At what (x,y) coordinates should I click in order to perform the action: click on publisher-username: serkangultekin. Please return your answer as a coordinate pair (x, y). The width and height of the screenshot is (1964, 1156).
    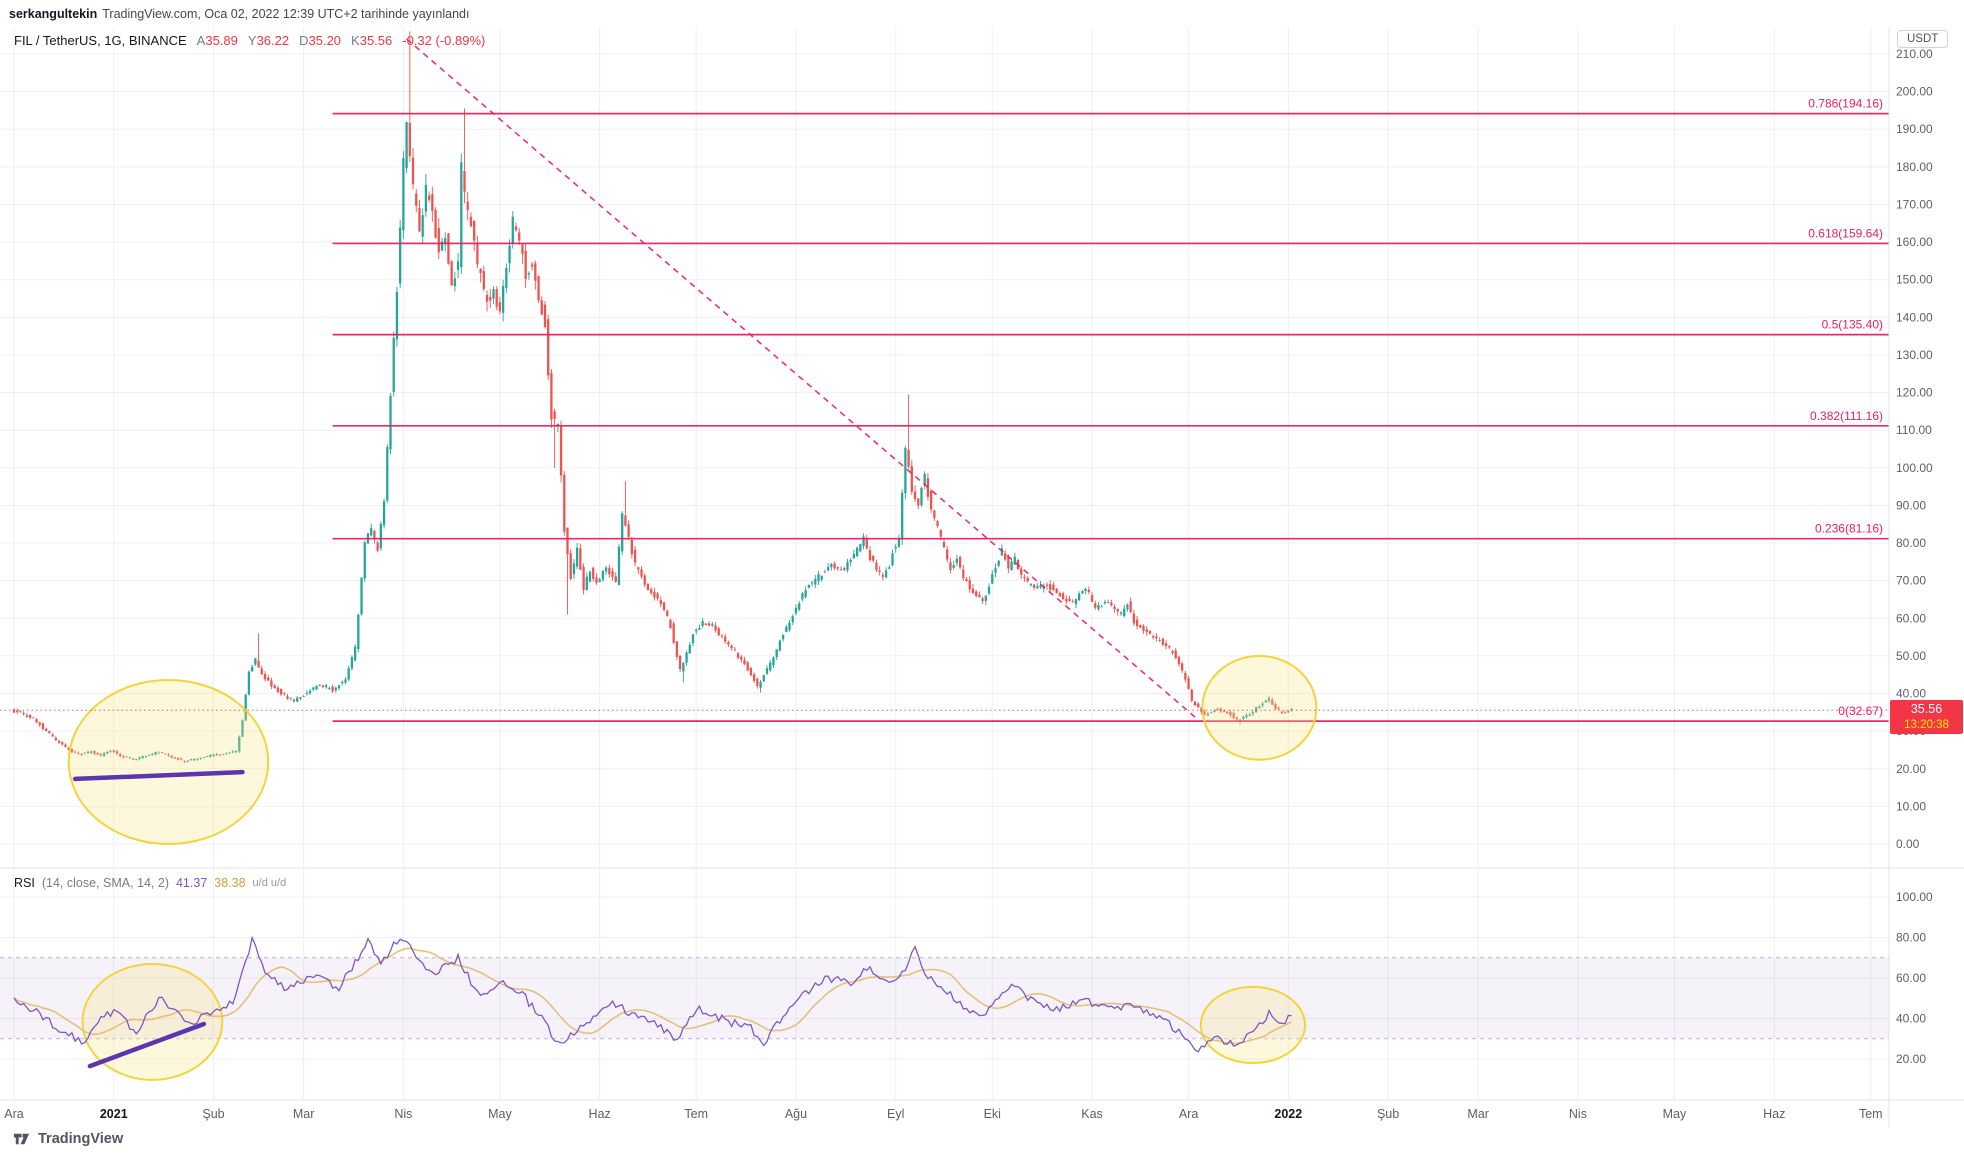
    Looking at the image, I should click on (53, 13).